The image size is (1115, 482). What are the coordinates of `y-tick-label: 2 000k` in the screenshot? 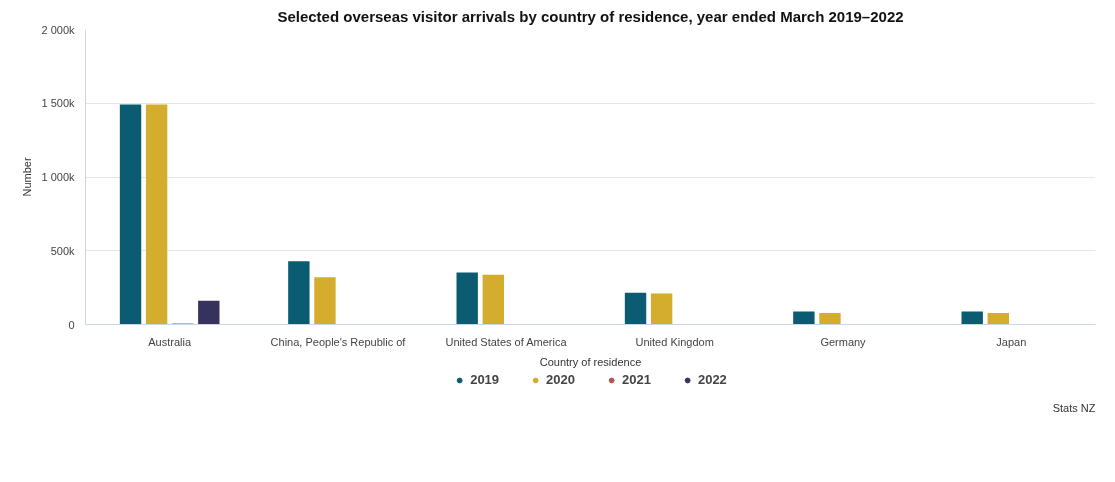 It's located at (58, 29).